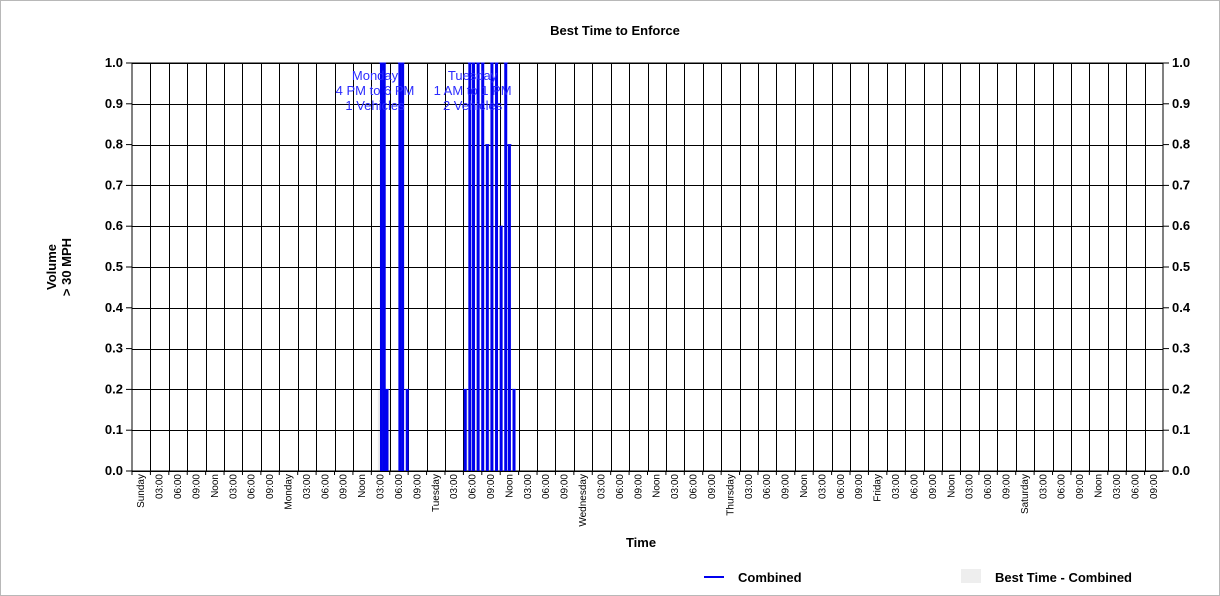 Image resolution: width=1220 pixels, height=596 pixels. Describe the element at coordinates (770, 577) in the screenshot. I see `legend-label-0: Combined` at that location.